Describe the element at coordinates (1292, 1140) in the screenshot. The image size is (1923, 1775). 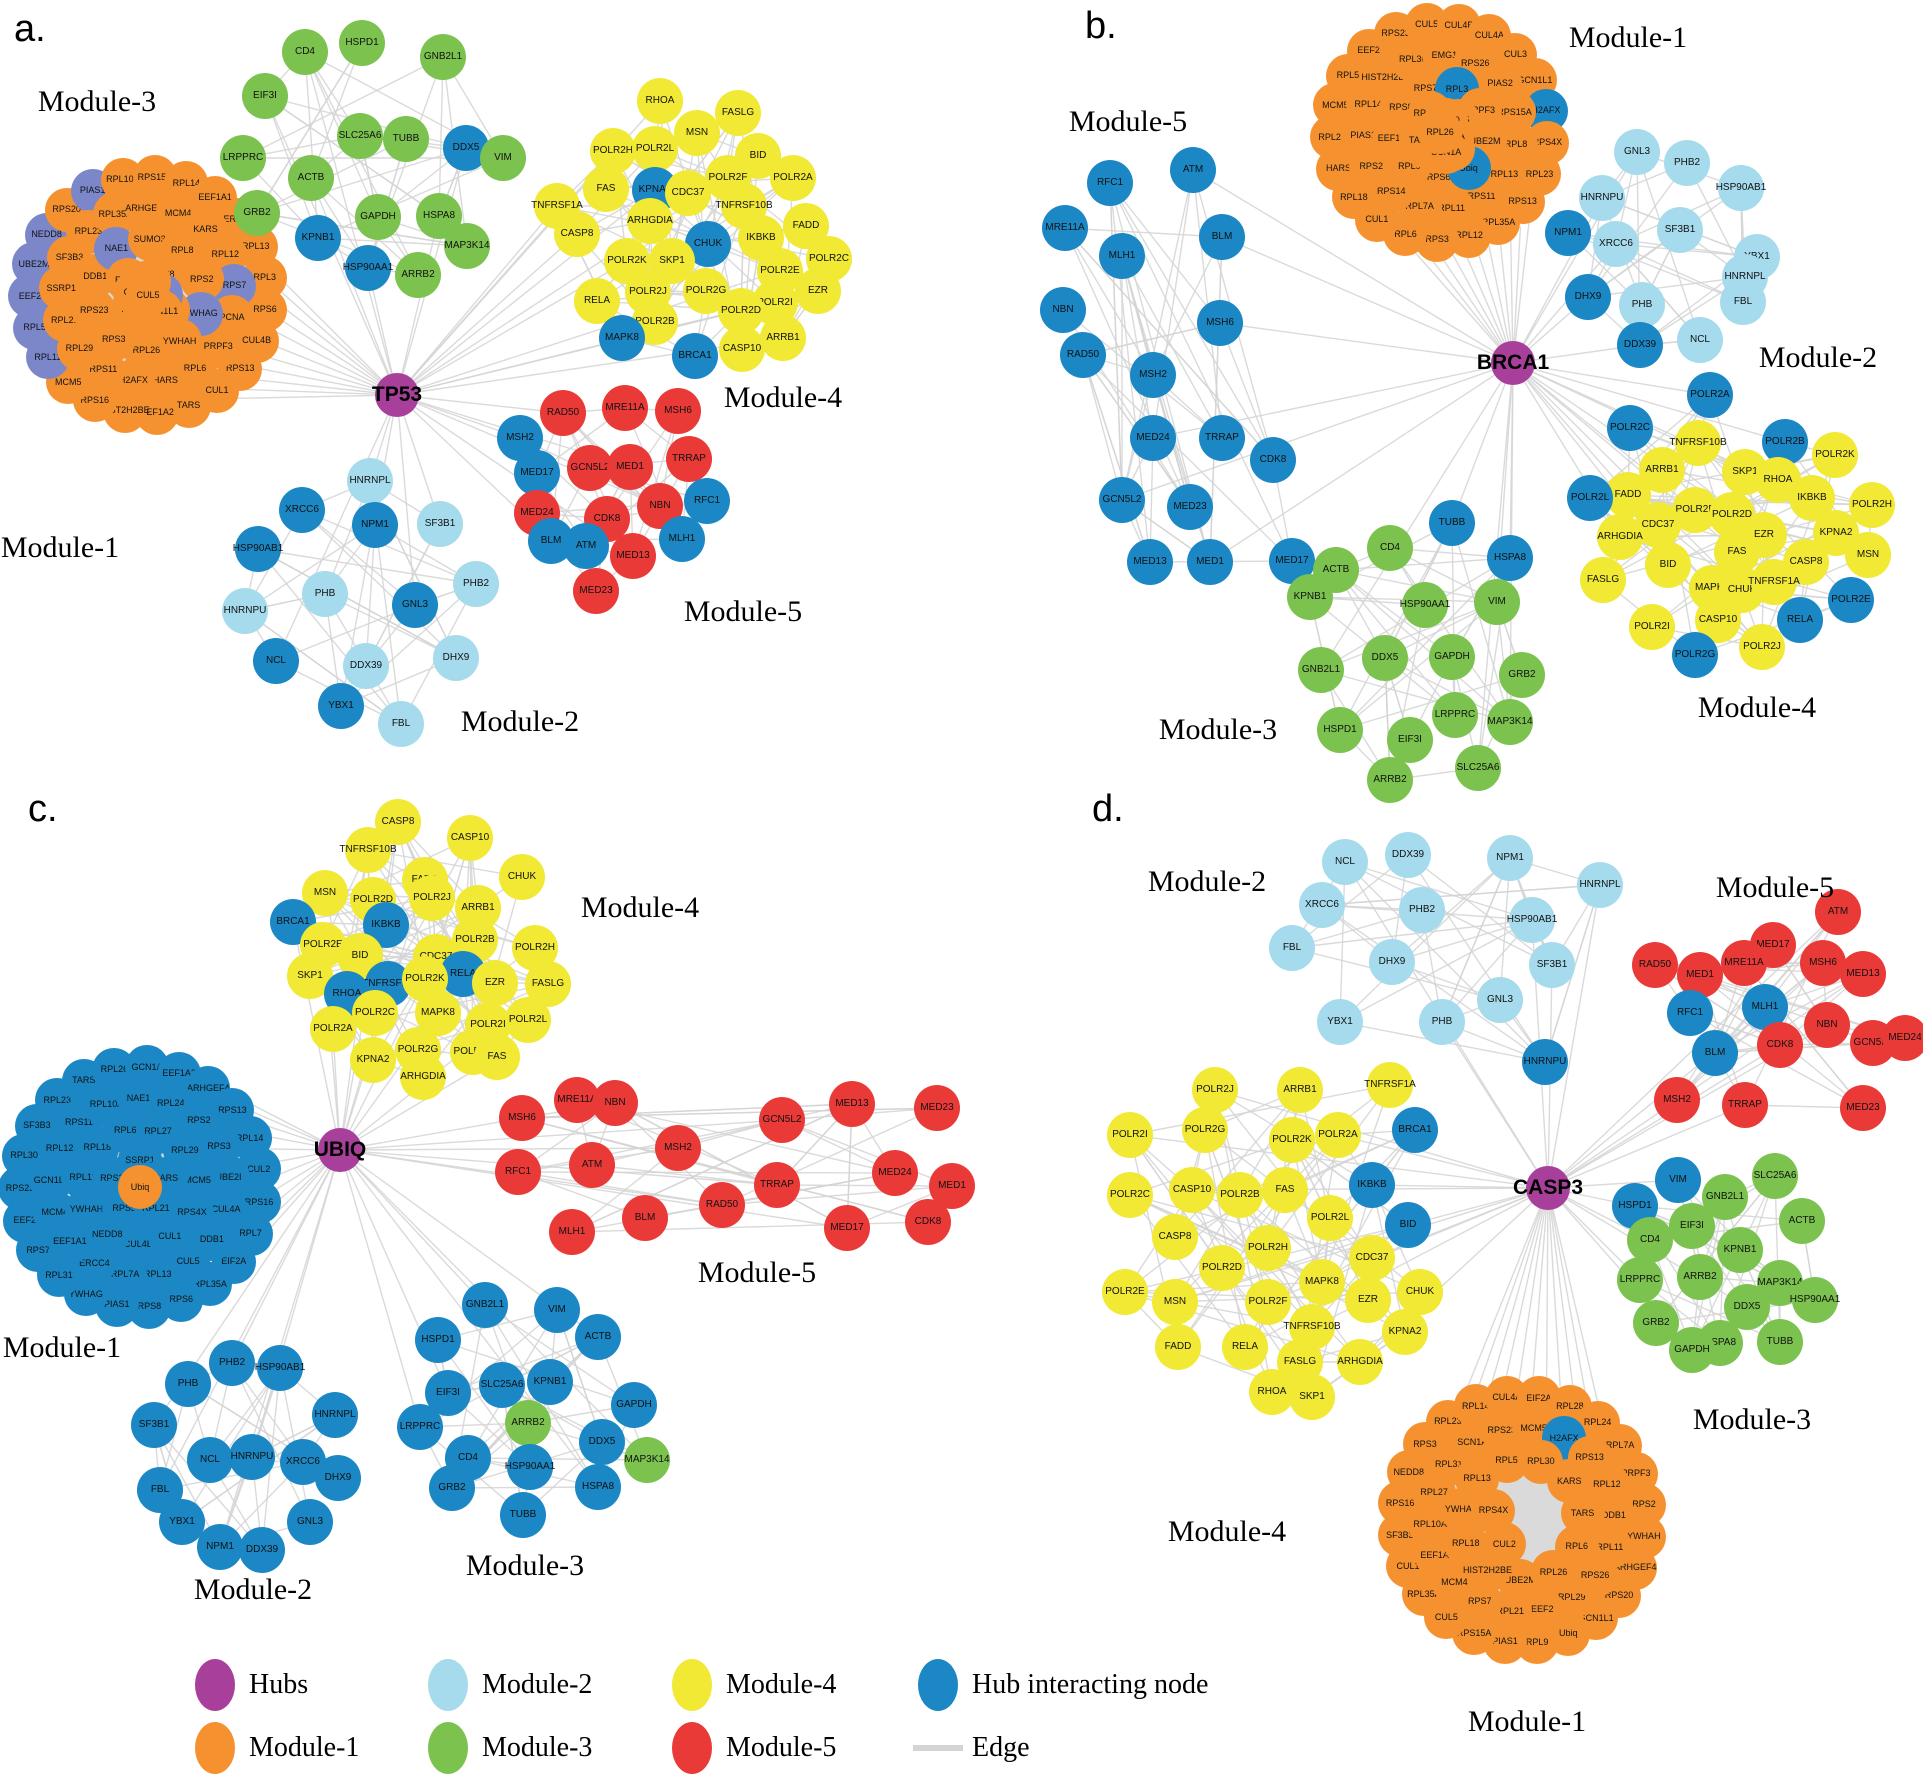
I see `node-polr2k: POLR2K` at that location.